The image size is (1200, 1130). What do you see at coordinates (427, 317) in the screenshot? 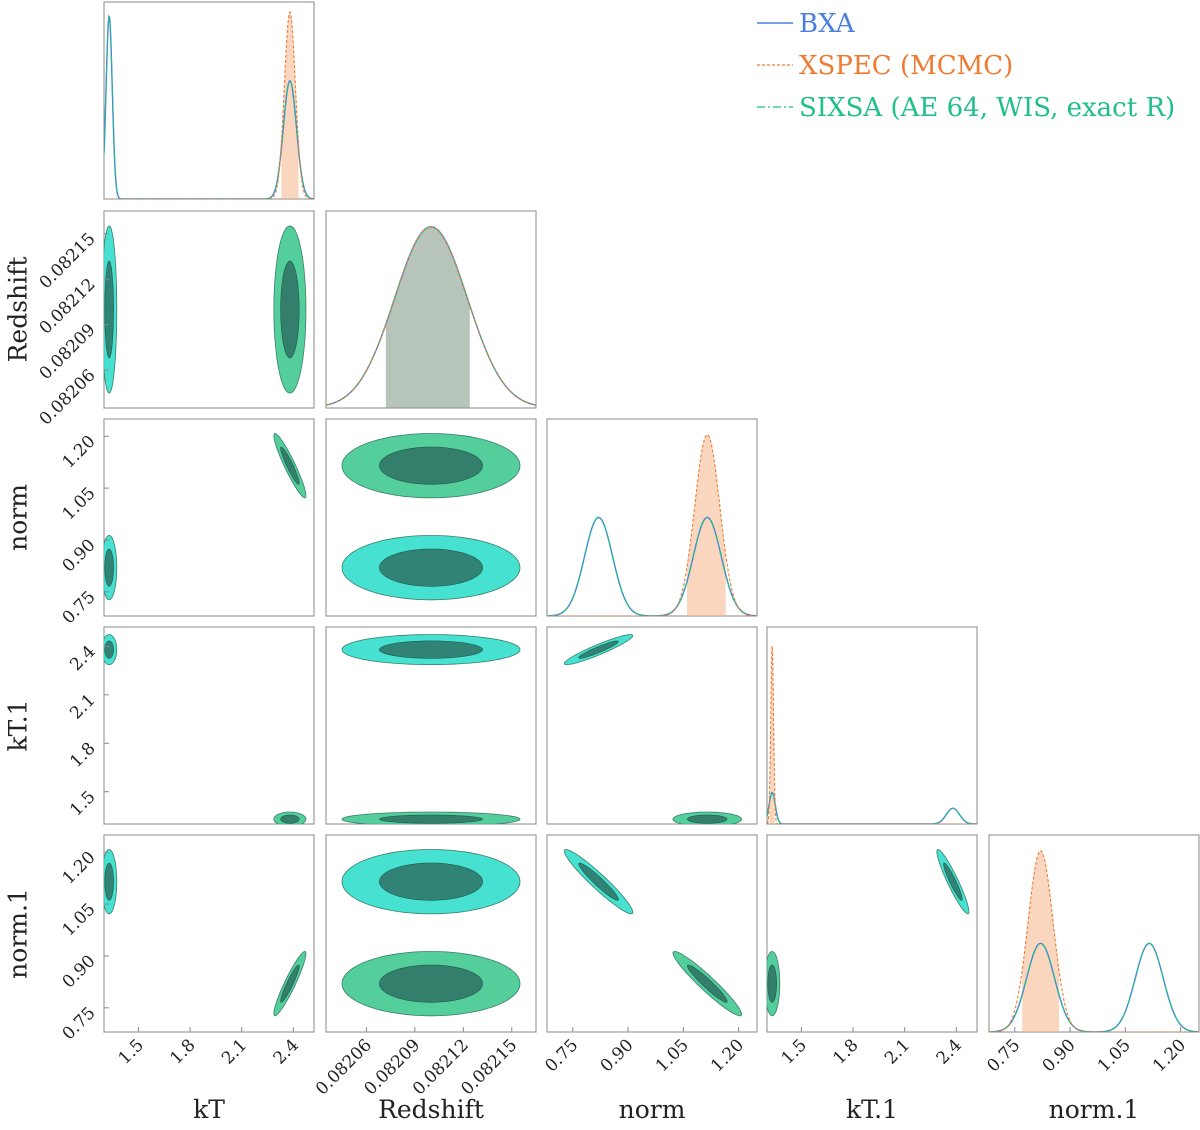
I see `credible-interval-redshift` at bounding box center [427, 317].